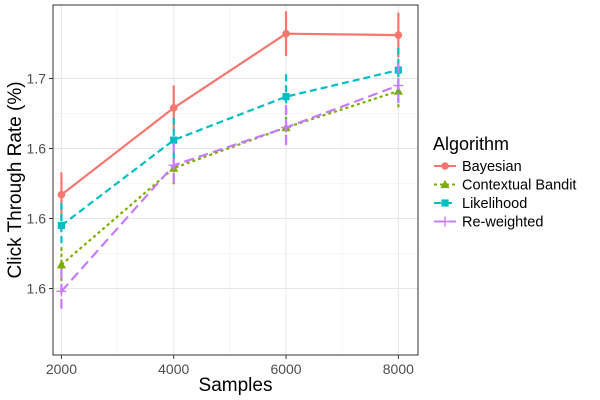  What do you see at coordinates (15, 179) in the screenshot?
I see `y-axis-title: Click Through Rate (%)` at bounding box center [15, 179].